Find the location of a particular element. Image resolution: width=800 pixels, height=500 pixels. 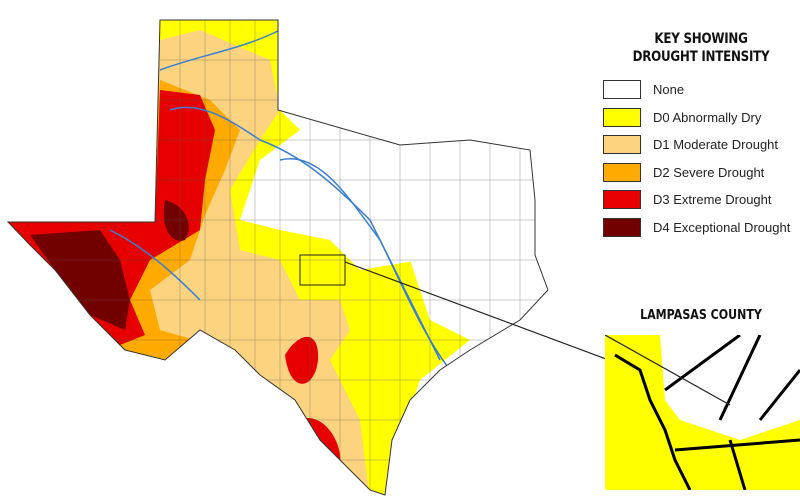

legend-label: D1 Moderate Drought is located at coordinates (716, 145).